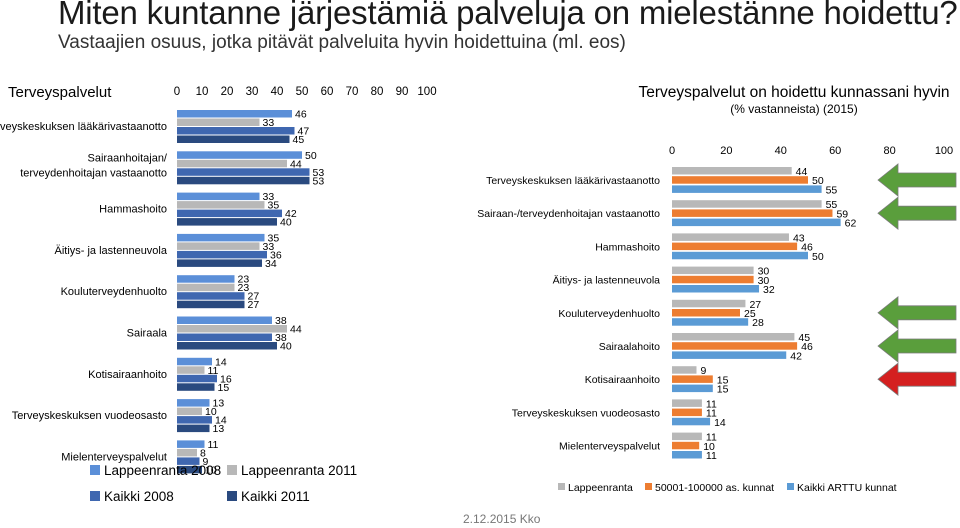 The width and height of the screenshot is (960, 528). Describe the element at coordinates (269, 123) in the screenshot. I see `left-data-label: 33` at that location.